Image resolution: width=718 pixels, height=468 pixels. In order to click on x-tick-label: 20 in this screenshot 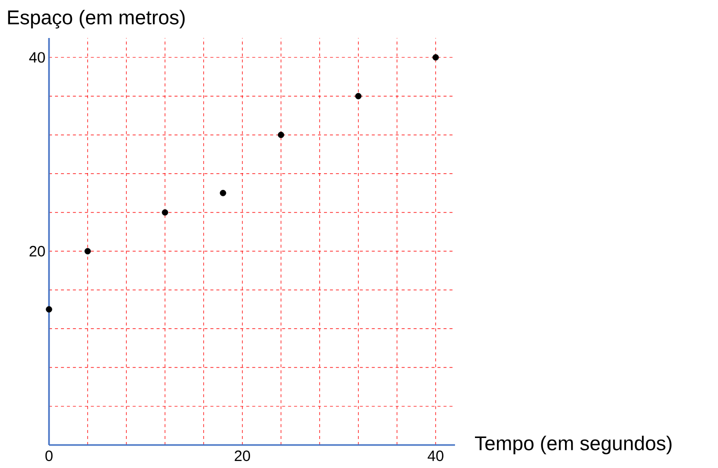, I will do `click(242, 456)`.